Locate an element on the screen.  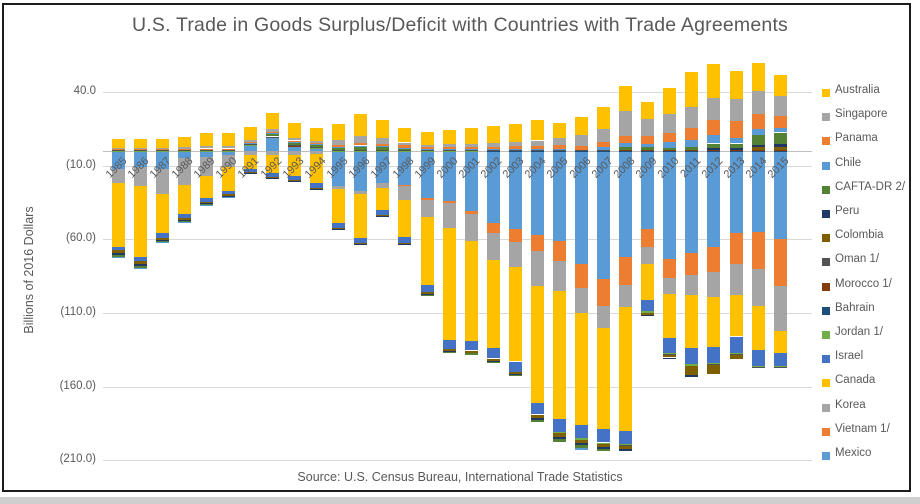
legend-label: Korea is located at coordinates (850, 404).